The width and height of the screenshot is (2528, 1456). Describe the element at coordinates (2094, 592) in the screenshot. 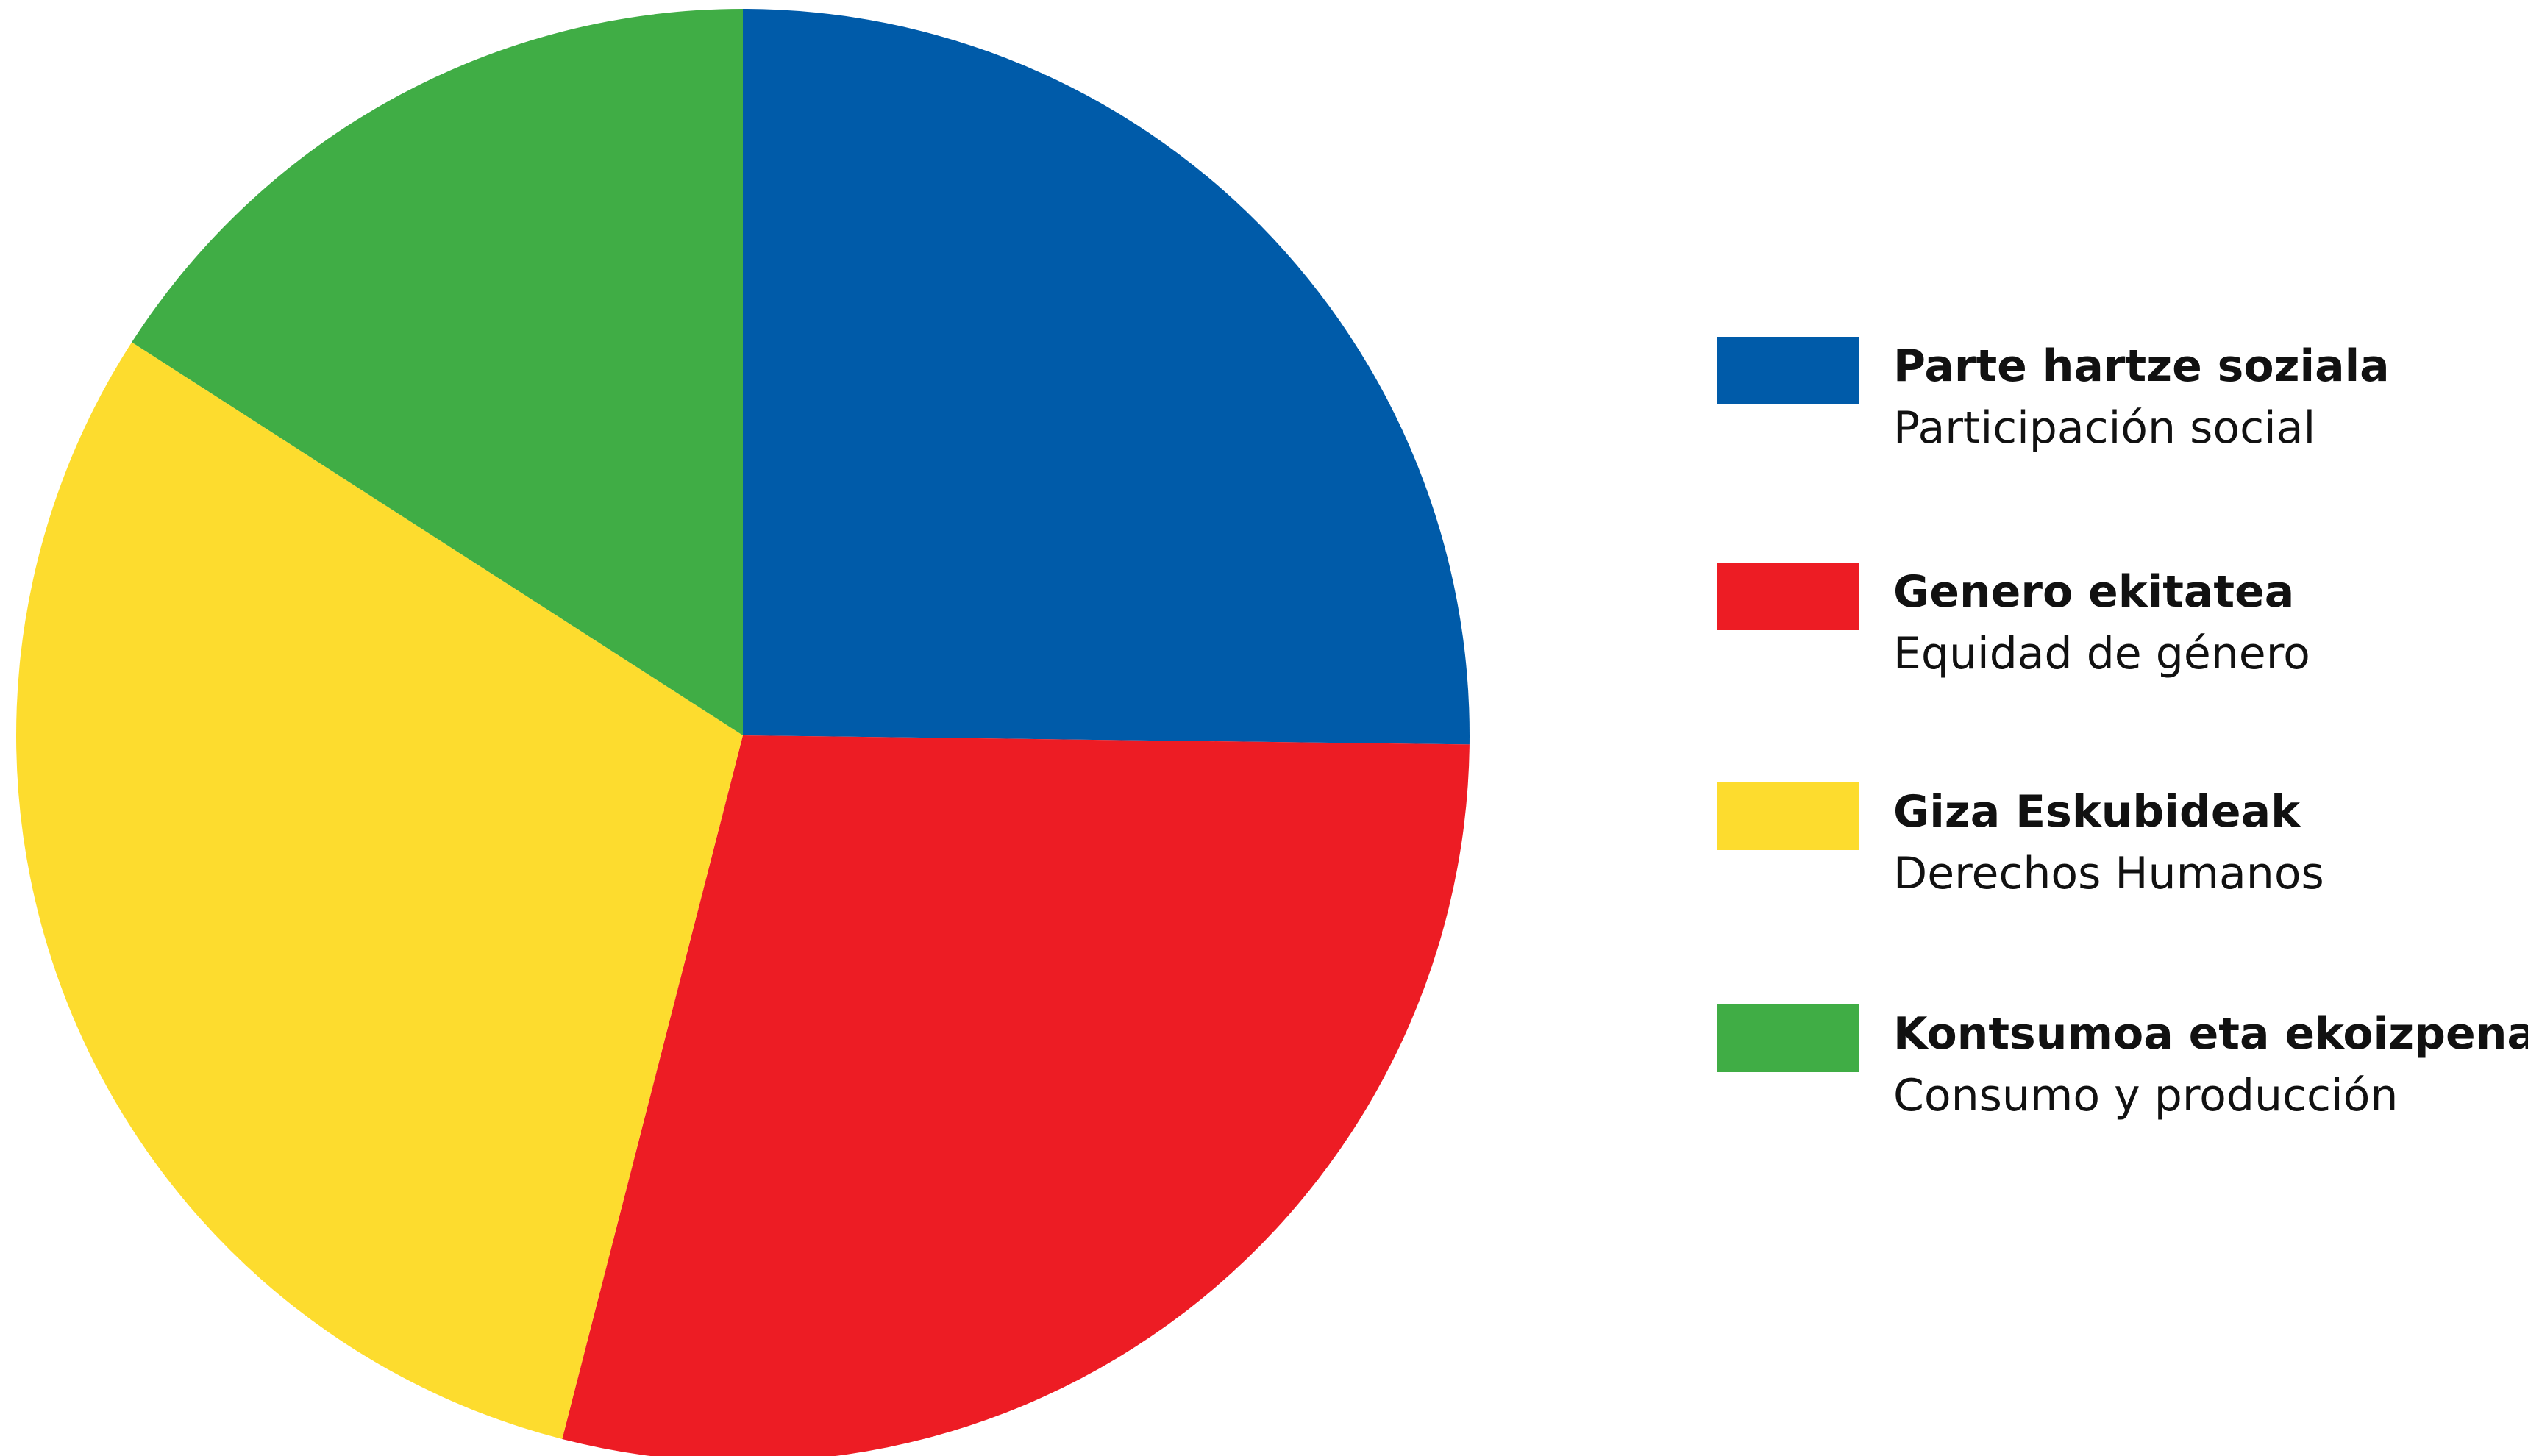

I see `legend-label: Genero ekitatea` at that location.